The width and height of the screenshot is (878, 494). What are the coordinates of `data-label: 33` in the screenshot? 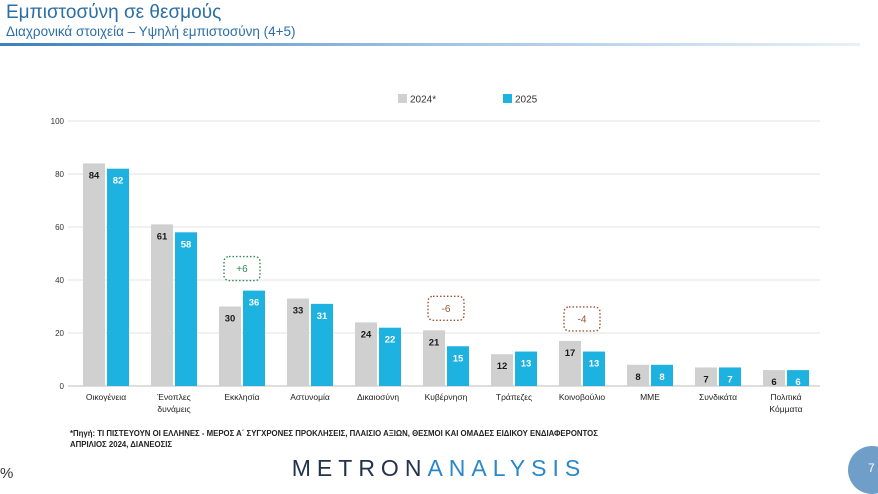 It's located at (298, 311).